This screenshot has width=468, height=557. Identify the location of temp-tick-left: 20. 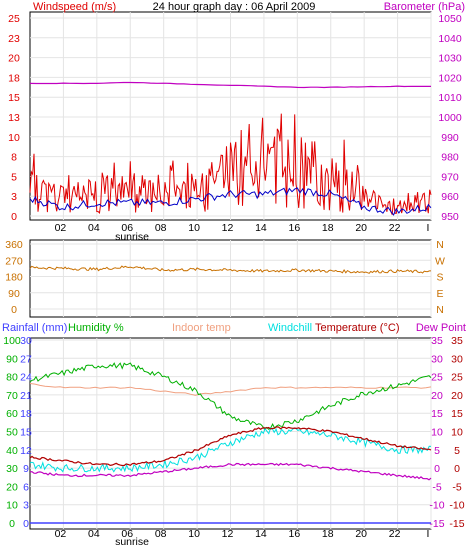
(437, 396).